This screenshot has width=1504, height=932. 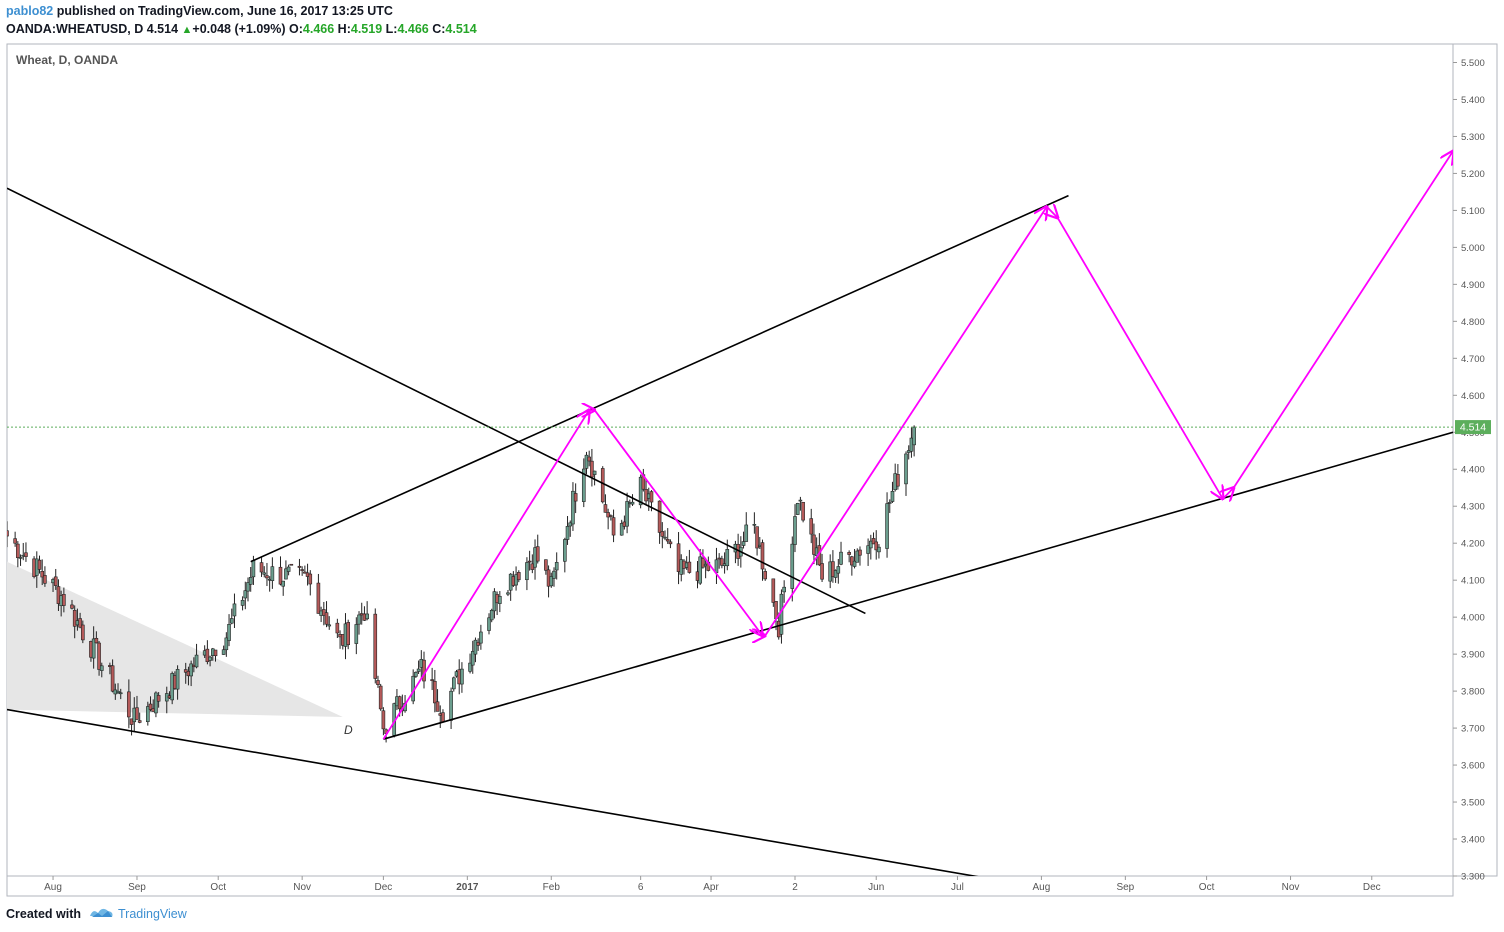 What do you see at coordinates (1473, 428) in the screenshot?
I see `svg-text: 4.514` at bounding box center [1473, 428].